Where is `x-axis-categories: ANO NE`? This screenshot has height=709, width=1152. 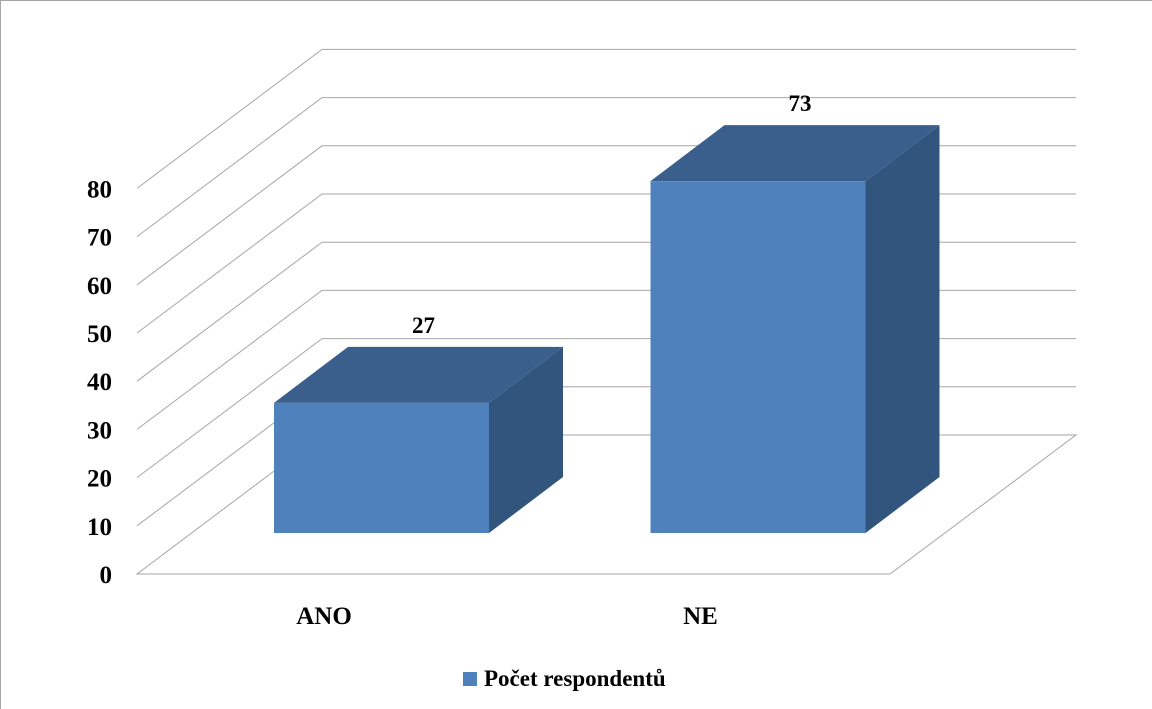
x-axis-categories: ANO NE is located at coordinates (507, 616).